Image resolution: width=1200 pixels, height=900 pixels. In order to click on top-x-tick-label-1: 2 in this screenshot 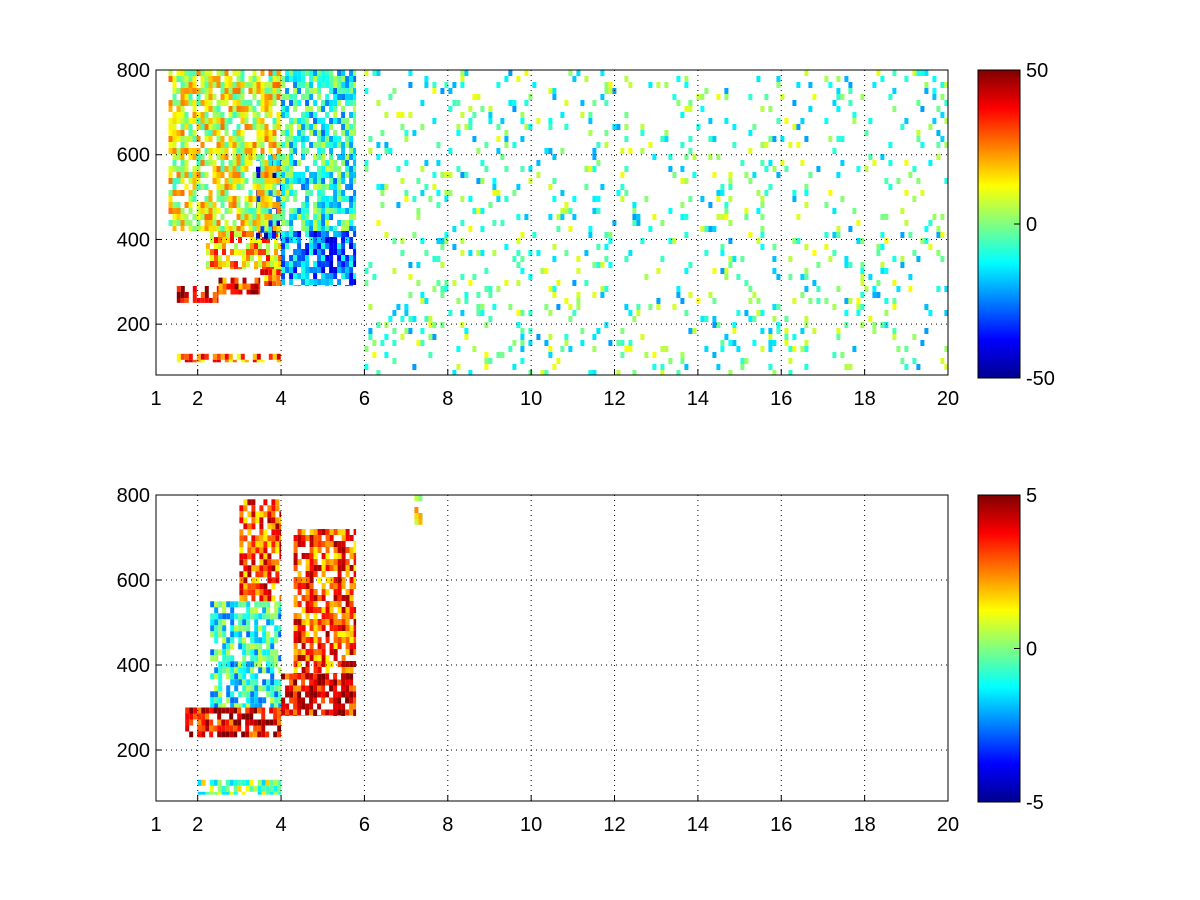, I will do `click(197, 399)`.